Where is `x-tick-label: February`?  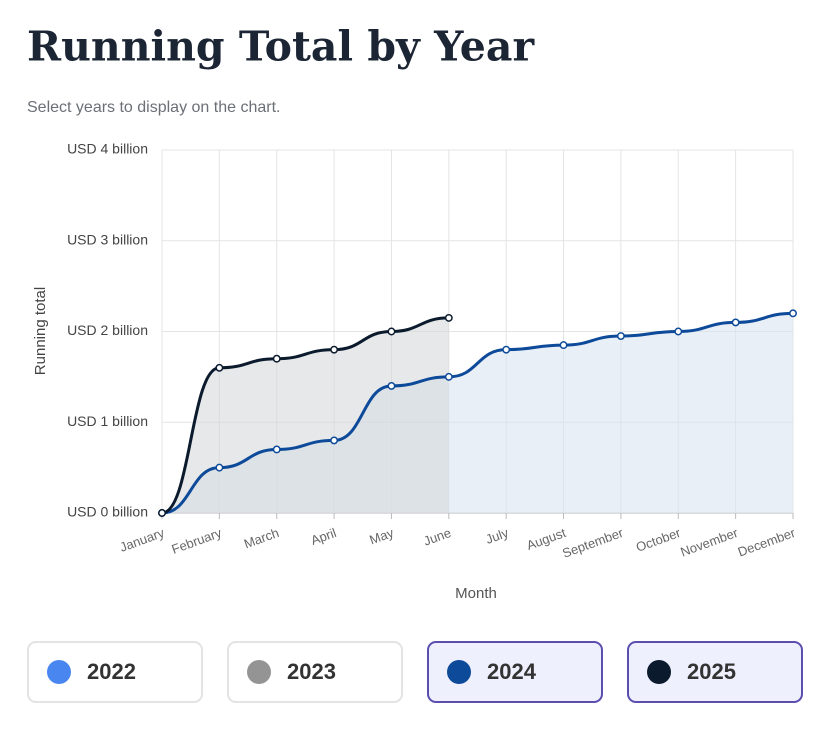 x-tick-label: February is located at coordinates (197, 541).